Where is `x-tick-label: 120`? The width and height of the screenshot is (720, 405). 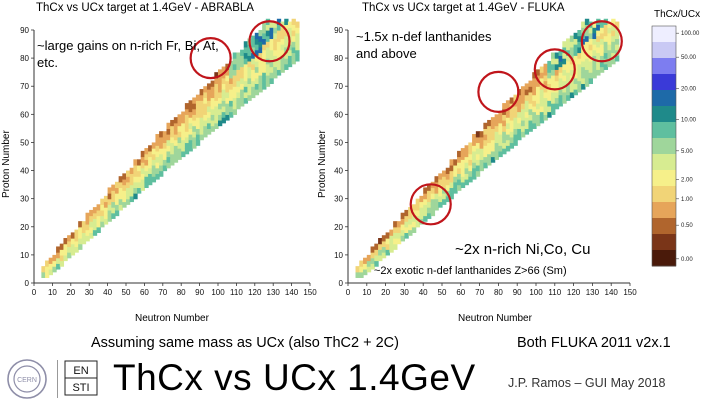 x-tick-label: 120 is located at coordinates (574, 292).